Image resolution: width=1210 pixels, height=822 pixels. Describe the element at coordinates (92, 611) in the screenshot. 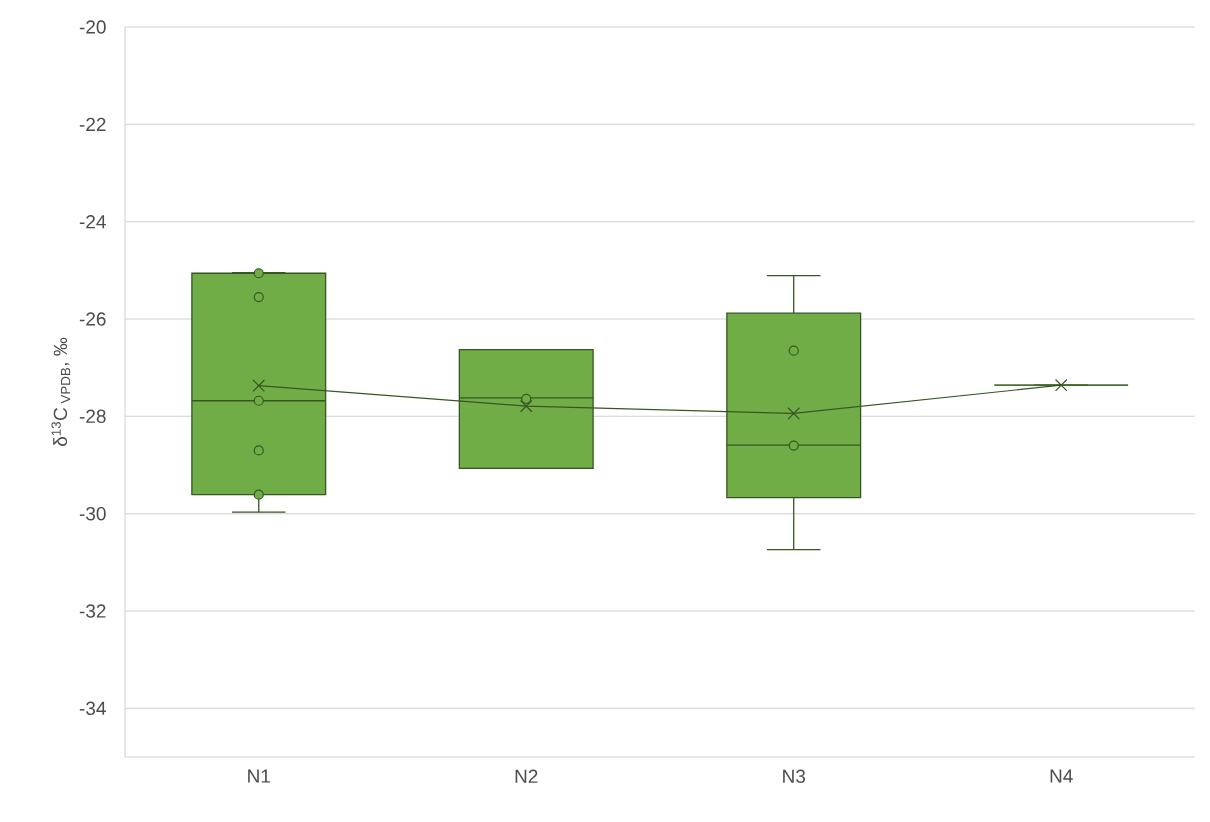

I see `y-tick-label: -32` at that location.